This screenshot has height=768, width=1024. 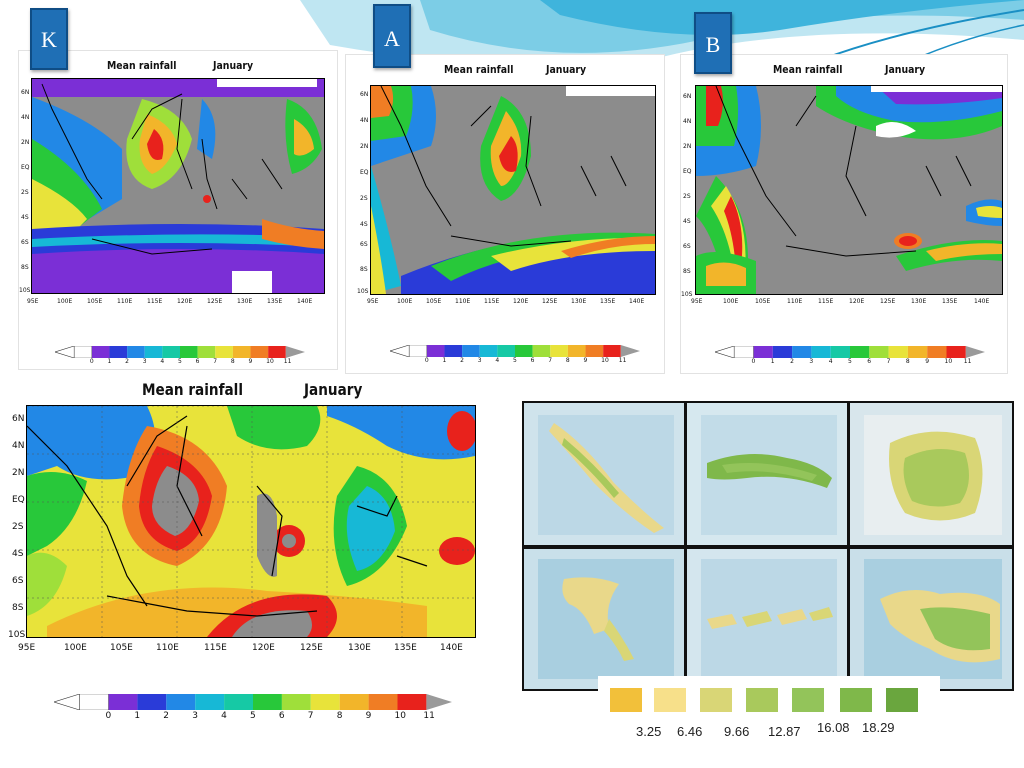 I want to click on colorbar-tick-label: 8, so click(x=567, y=360).